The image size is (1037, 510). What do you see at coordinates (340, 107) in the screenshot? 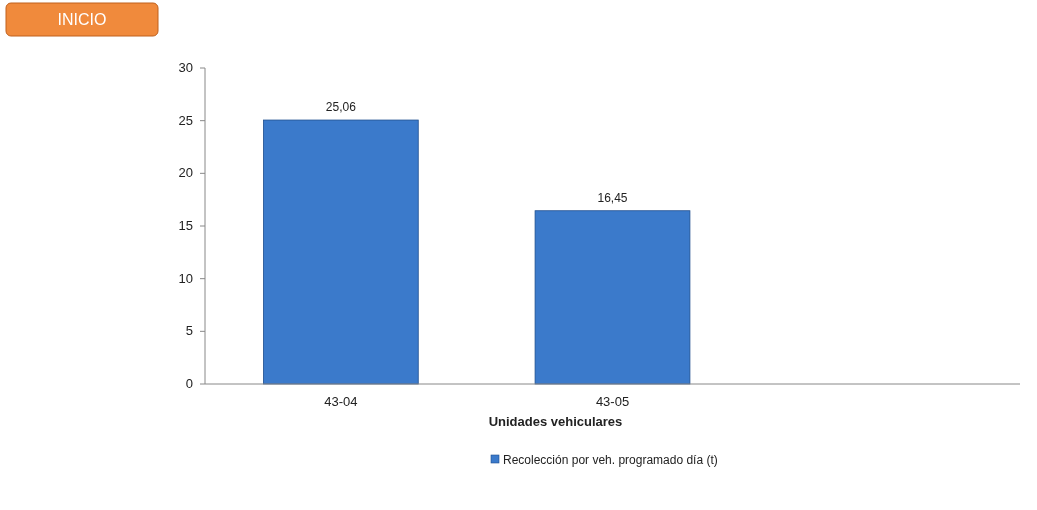
I see `text: 25,06` at bounding box center [340, 107].